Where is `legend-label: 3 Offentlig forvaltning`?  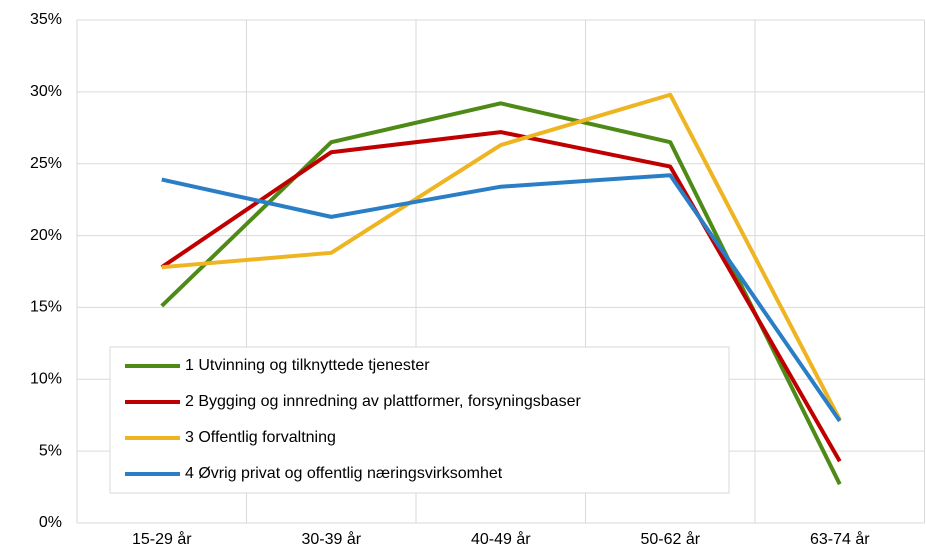 legend-label: 3 Offentlig forvaltning is located at coordinates (260, 437).